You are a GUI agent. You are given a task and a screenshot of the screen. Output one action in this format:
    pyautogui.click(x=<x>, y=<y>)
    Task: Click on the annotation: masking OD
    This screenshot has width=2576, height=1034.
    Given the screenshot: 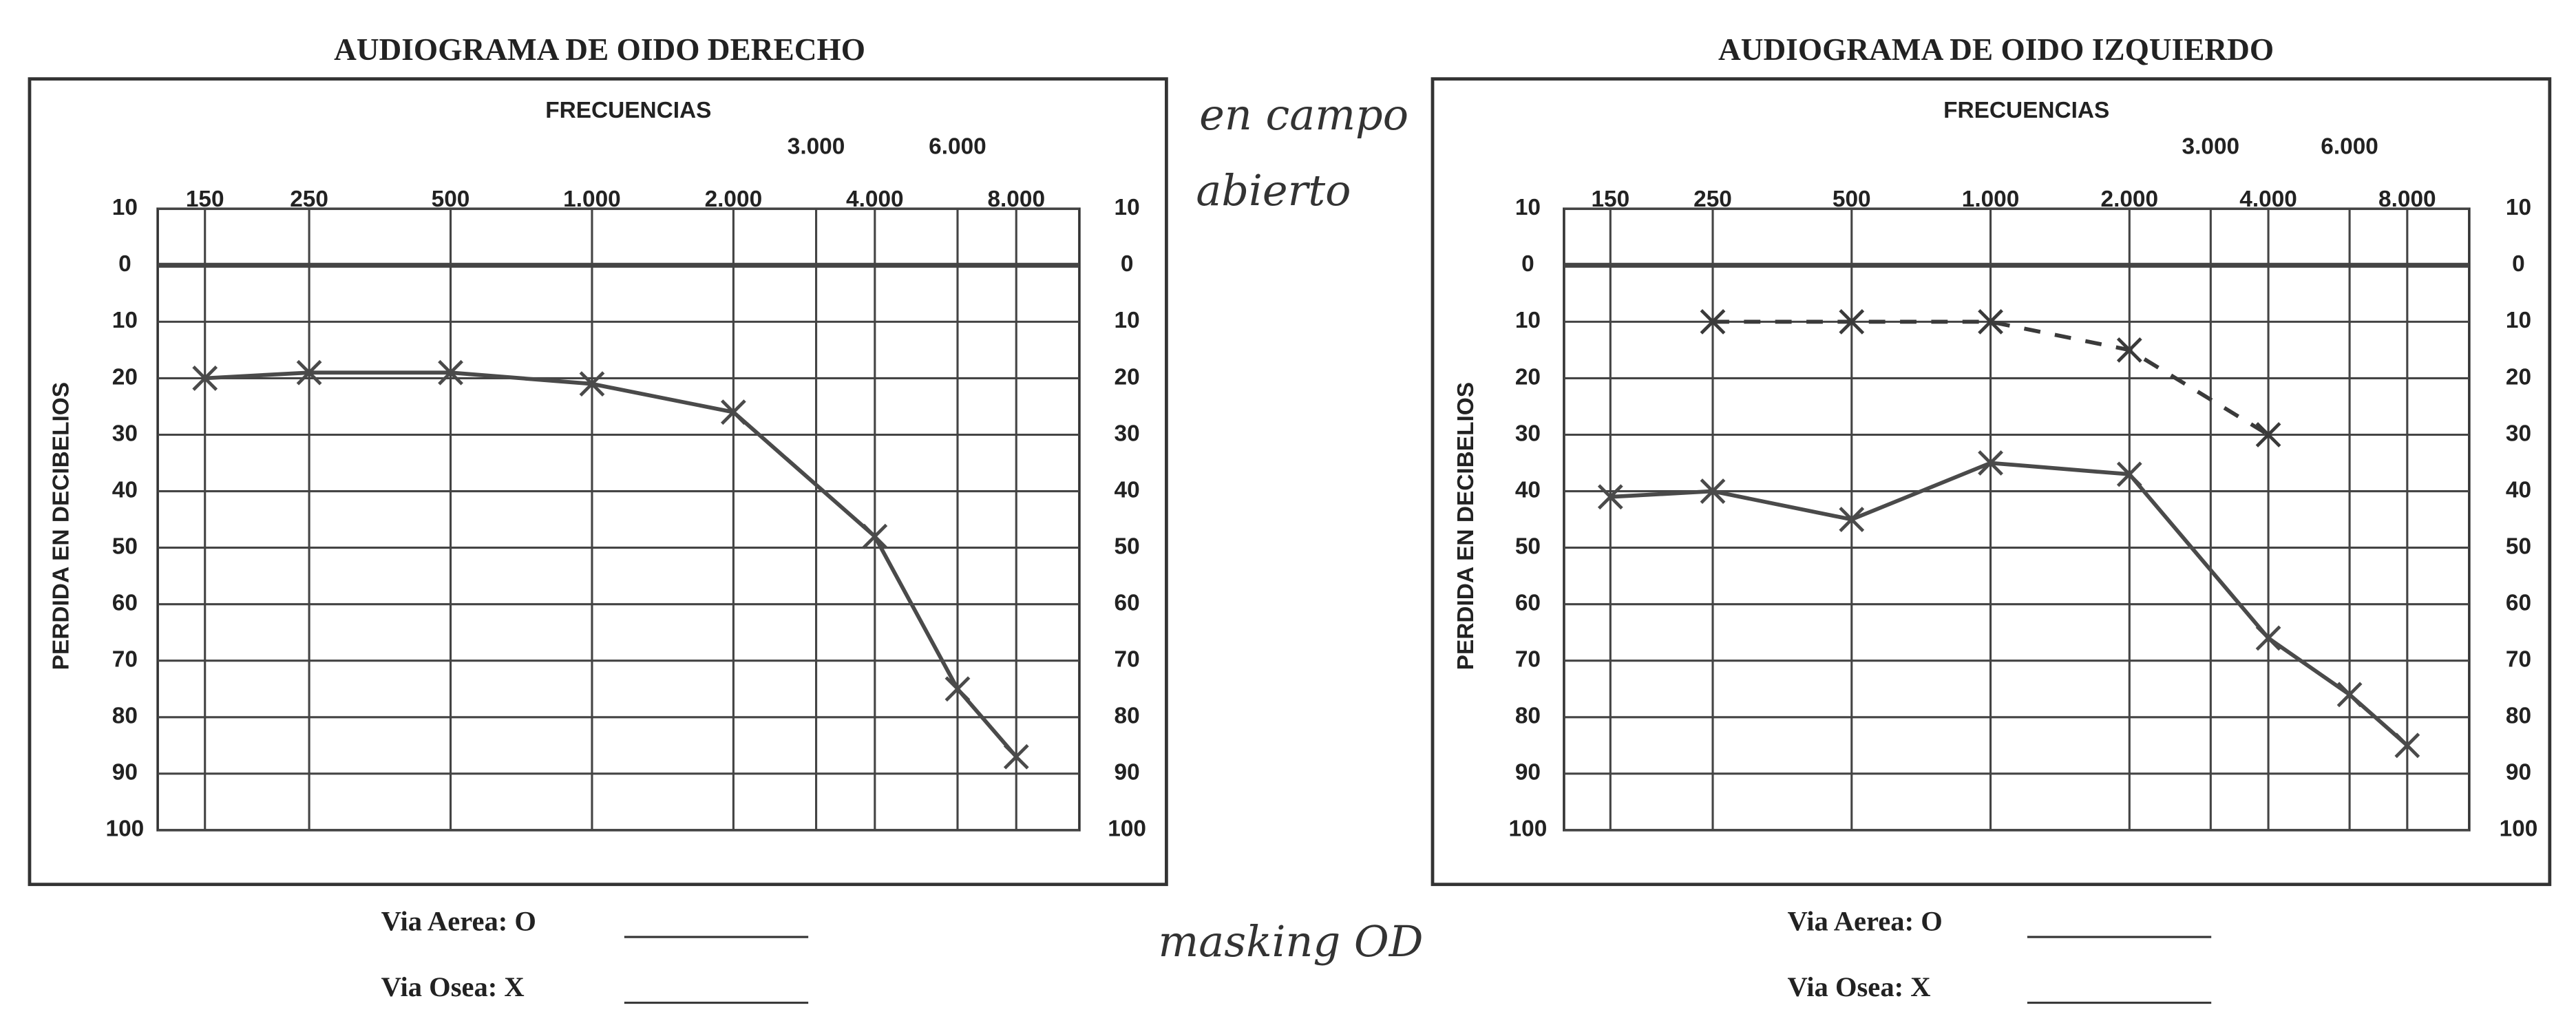 What is the action you would take?
    pyautogui.click(x=1291, y=941)
    